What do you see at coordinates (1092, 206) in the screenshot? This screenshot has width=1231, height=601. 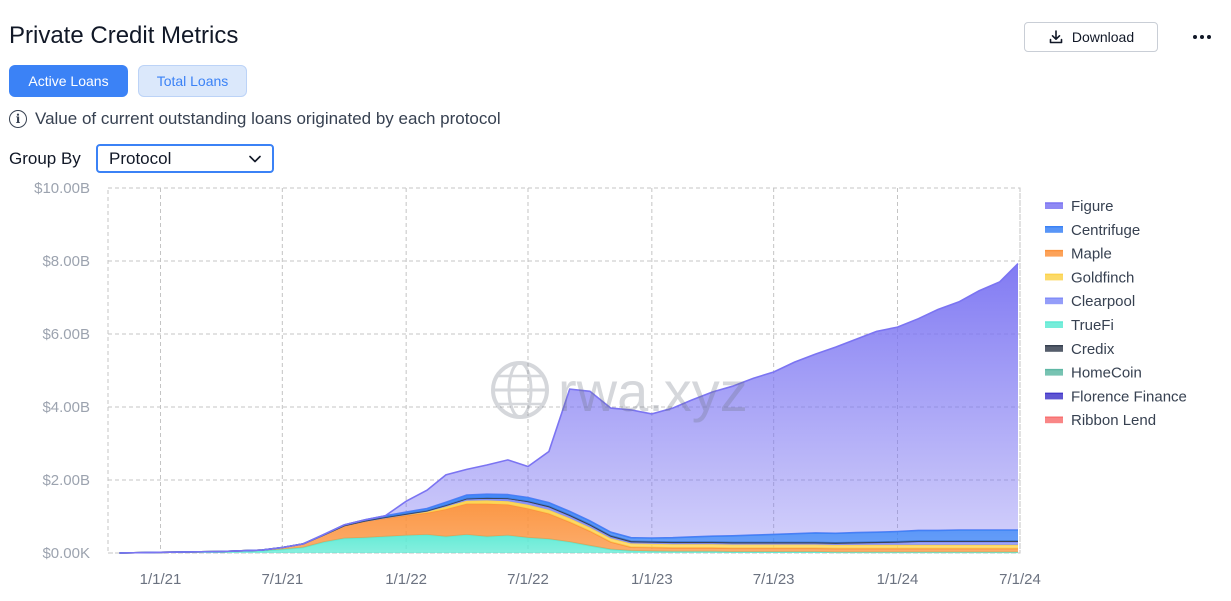 I see `legend-label: Figure` at bounding box center [1092, 206].